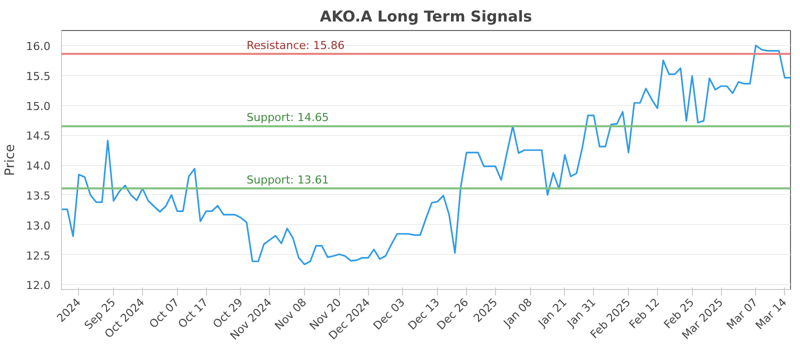 This screenshot has width=800, height=350. What do you see at coordinates (10, 160) in the screenshot?
I see `y-axis-title: Price` at bounding box center [10, 160].